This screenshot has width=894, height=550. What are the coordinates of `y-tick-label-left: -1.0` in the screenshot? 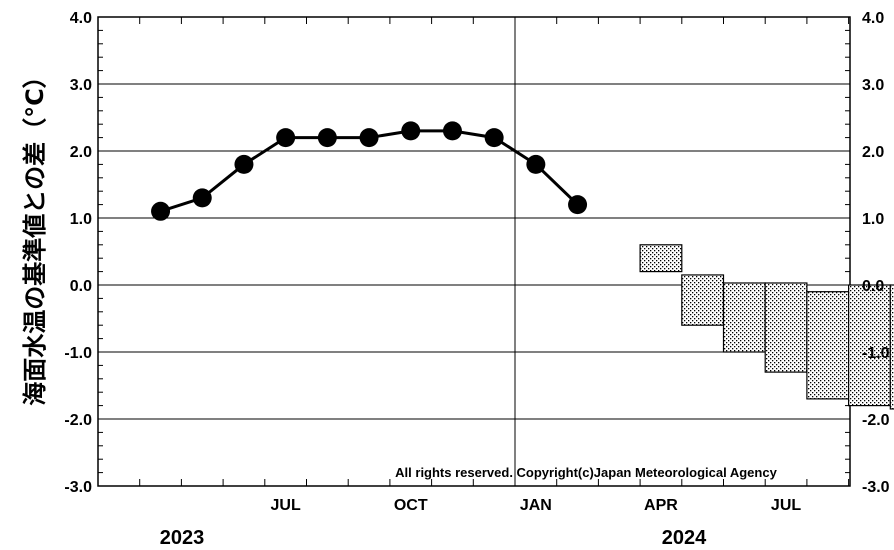 It's located at (78, 353).